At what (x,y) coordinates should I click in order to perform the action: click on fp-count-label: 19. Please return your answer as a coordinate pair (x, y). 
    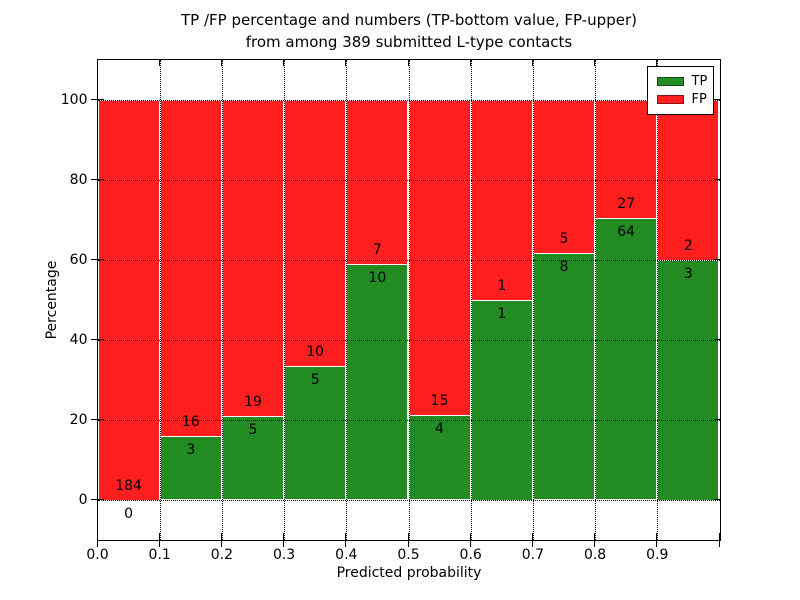
    Looking at the image, I should click on (253, 402).